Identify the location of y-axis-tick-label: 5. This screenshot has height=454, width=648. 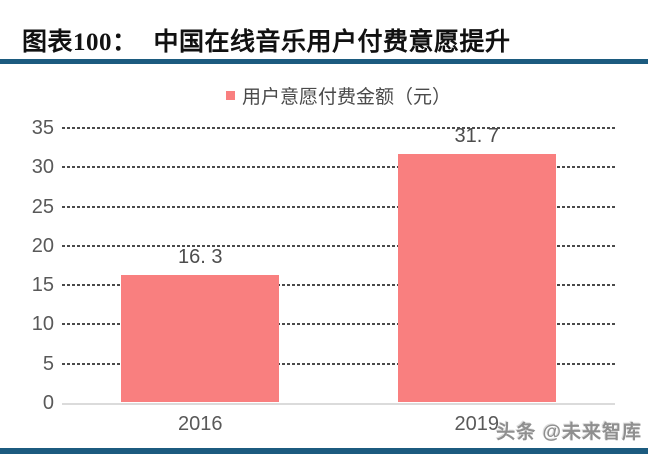
(48, 363).